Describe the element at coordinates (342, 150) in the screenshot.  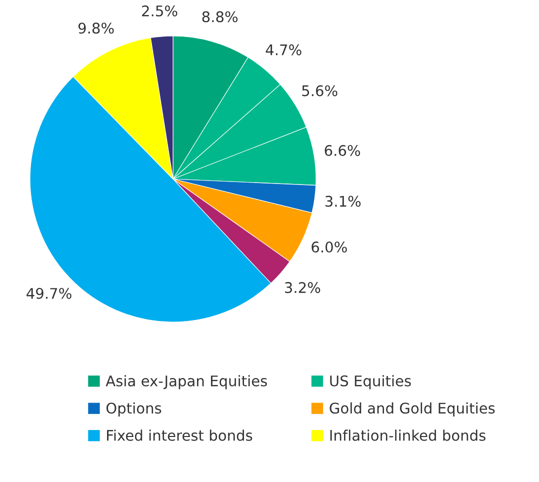
I see `data-label: 6.6%` at that location.